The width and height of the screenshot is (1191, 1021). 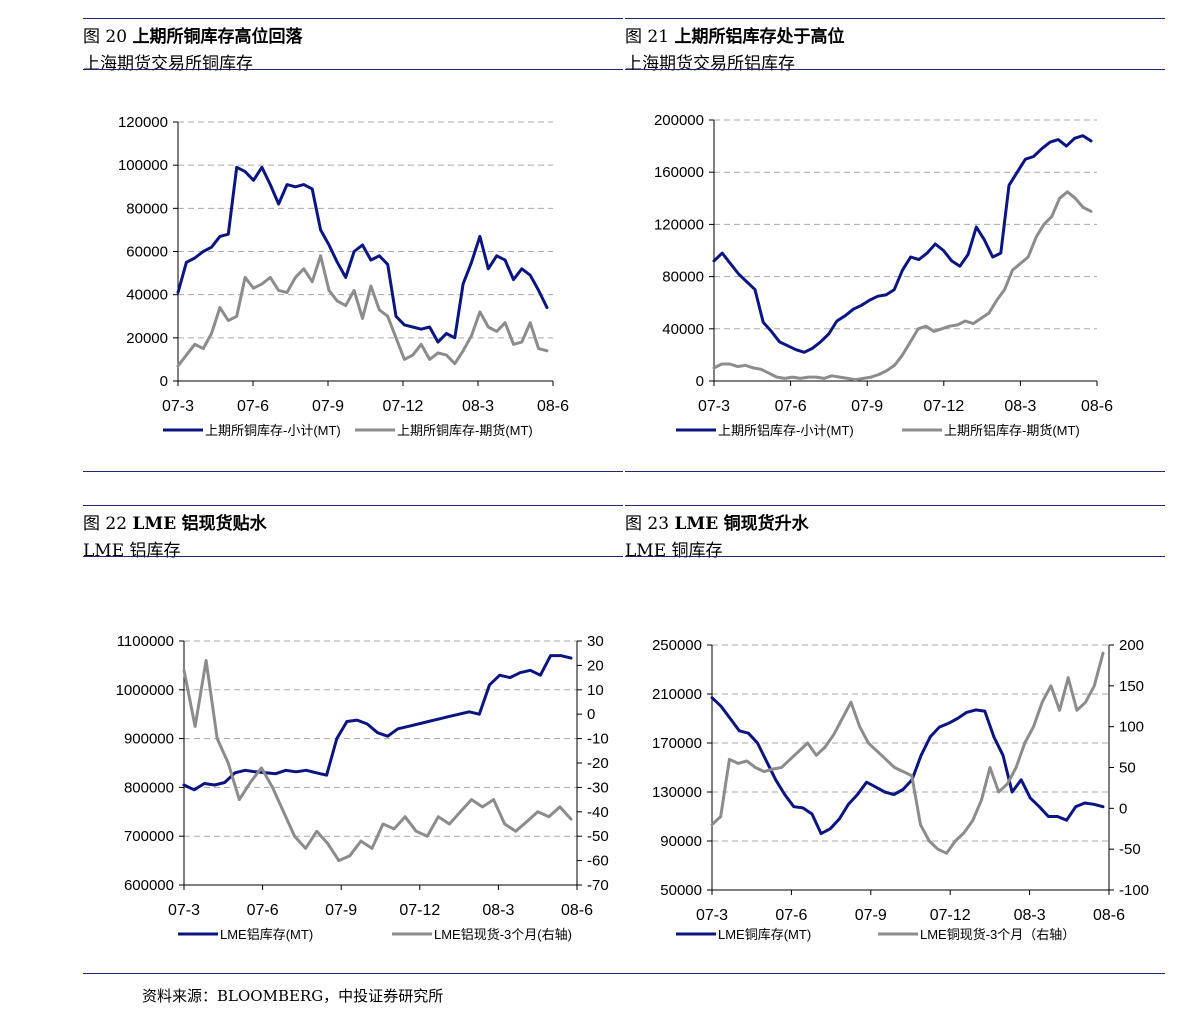 What do you see at coordinates (598, 885) in the screenshot?
I see `y-right-tick-label: -70` at bounding box center [598, 885].